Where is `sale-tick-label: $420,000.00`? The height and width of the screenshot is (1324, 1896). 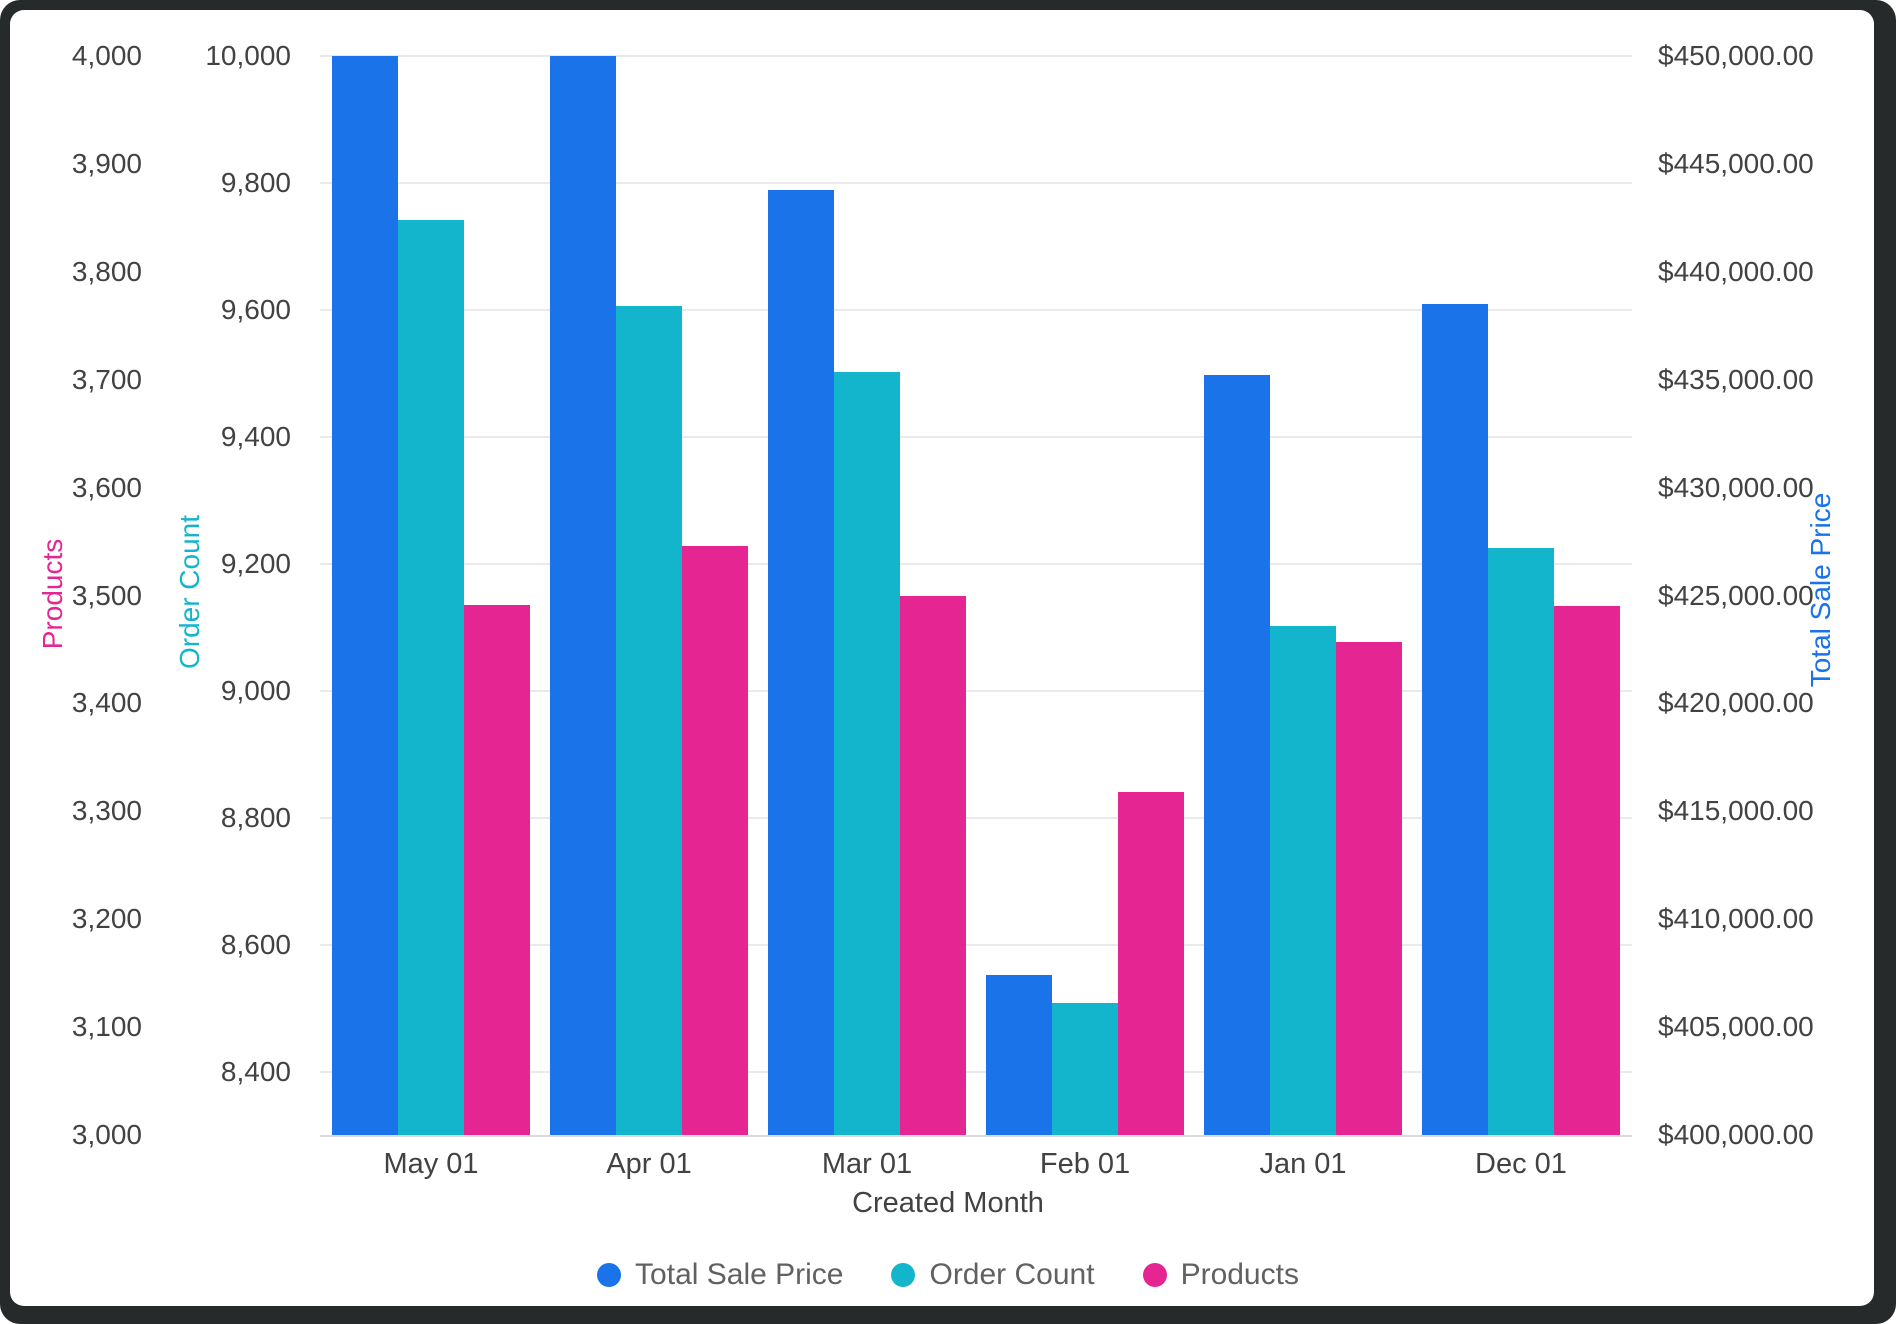 sale-tick-label: $420,000.00 is located at coordinates (1736, 703).